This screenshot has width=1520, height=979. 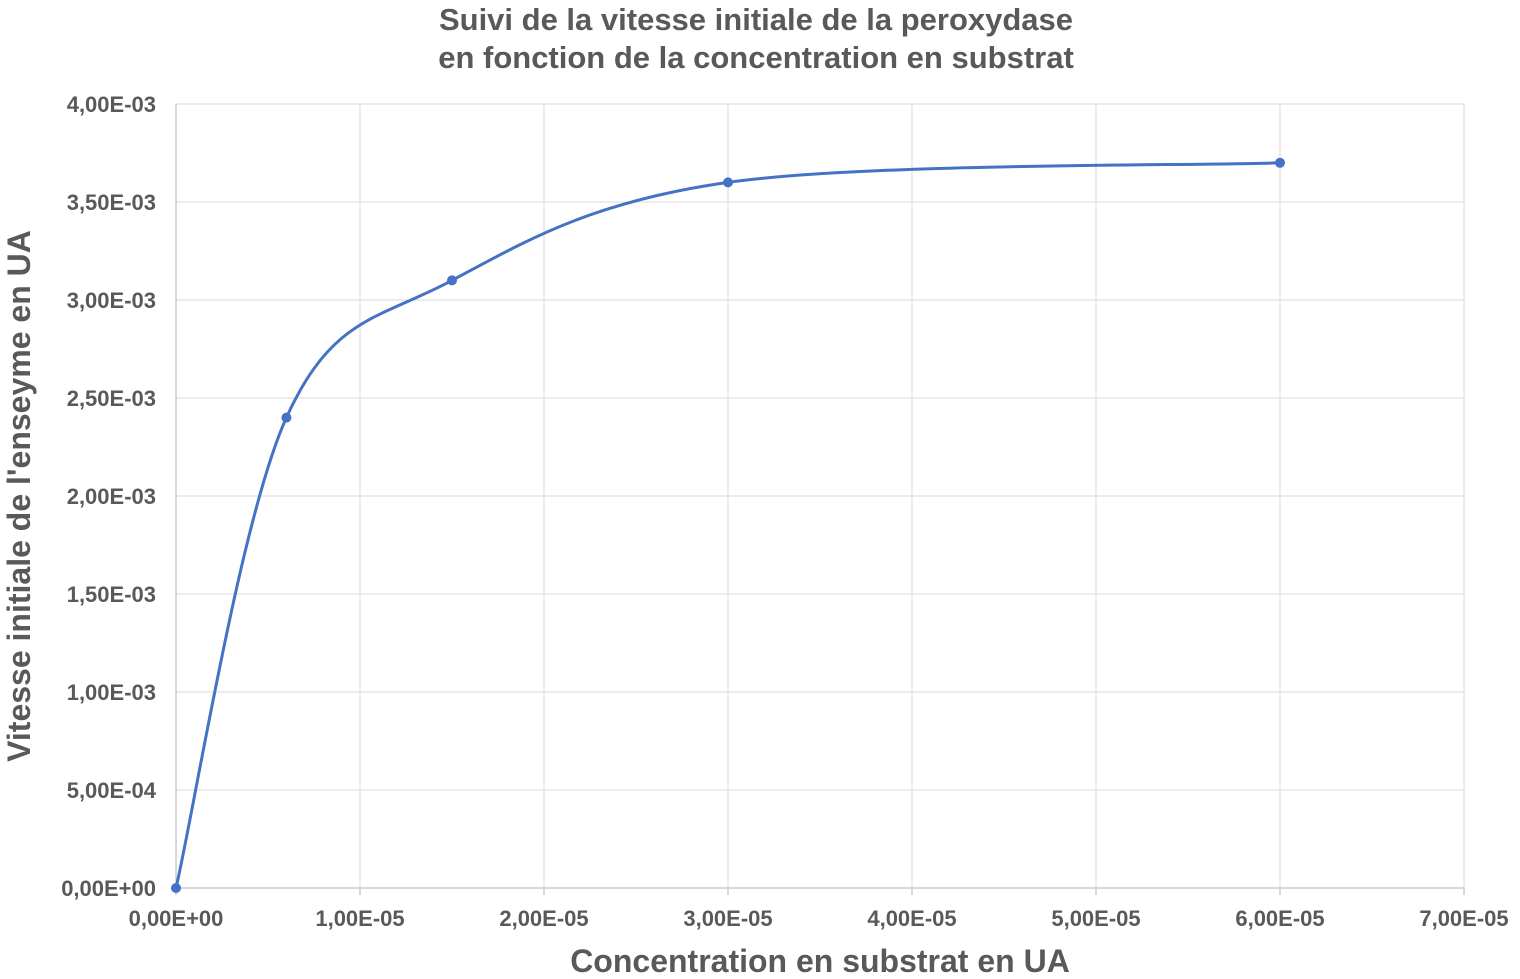 I want to click on y-axis-title: Vitesse initiale de l'enseyme en UA, so click(x=19, y=496).